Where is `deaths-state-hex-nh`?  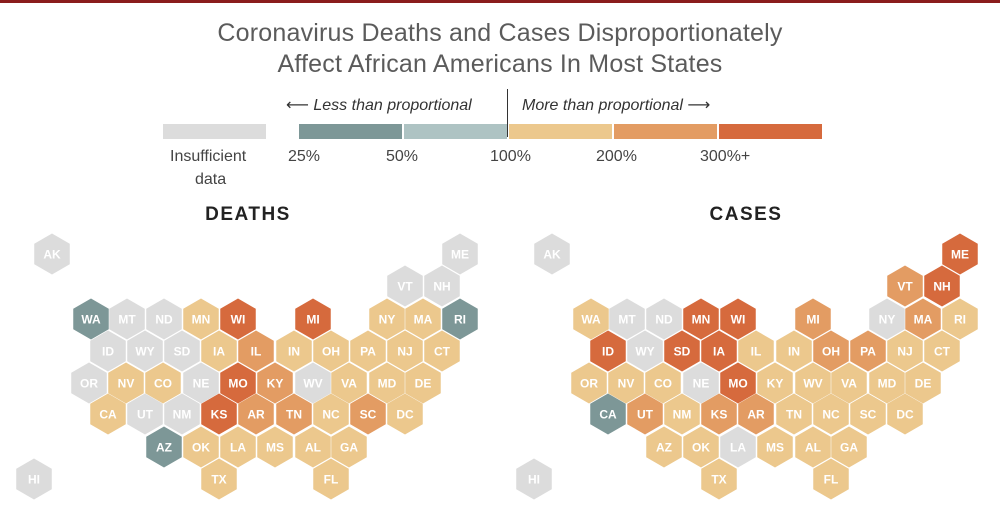 deaths-state-hex-nh is located at coordinates (442, 286).